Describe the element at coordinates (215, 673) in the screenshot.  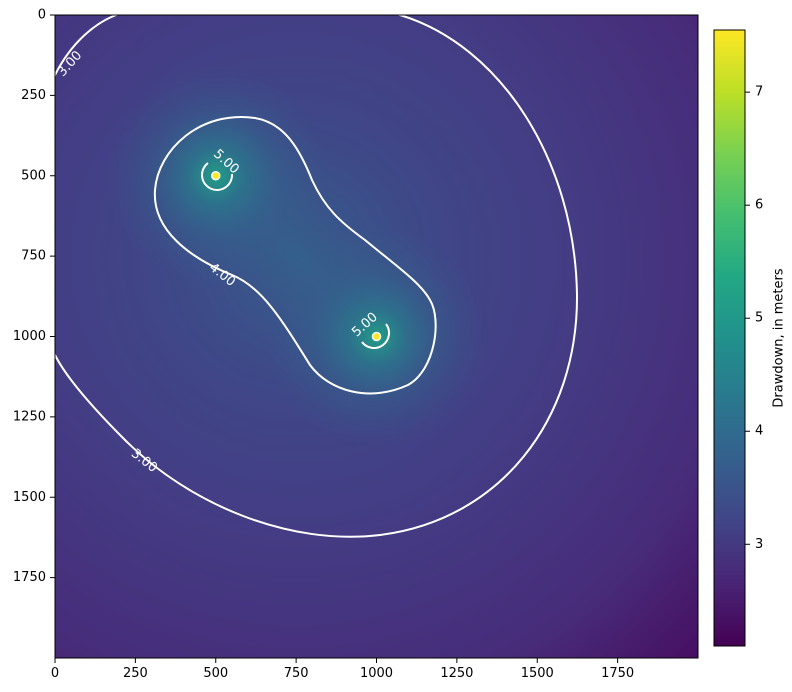
I see `x-tick-label: 500` at that location.